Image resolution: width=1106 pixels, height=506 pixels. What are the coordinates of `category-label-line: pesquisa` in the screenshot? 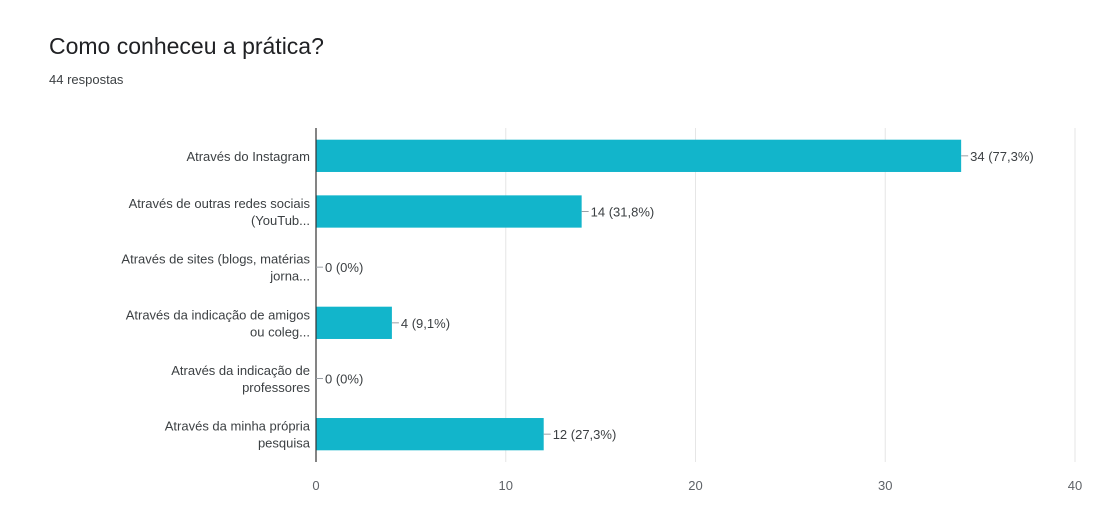 It's located at (284, 443).